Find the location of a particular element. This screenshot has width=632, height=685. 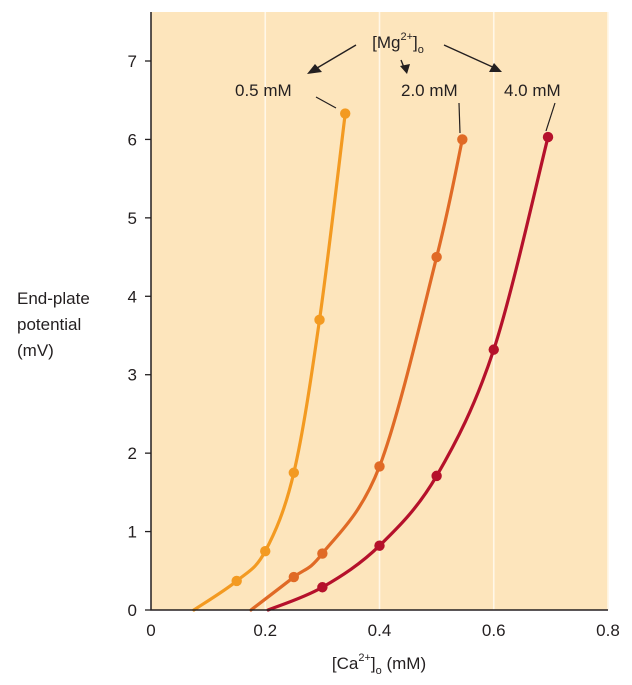

y-tick-label-6: 6 is located at coordinates (132, 139).